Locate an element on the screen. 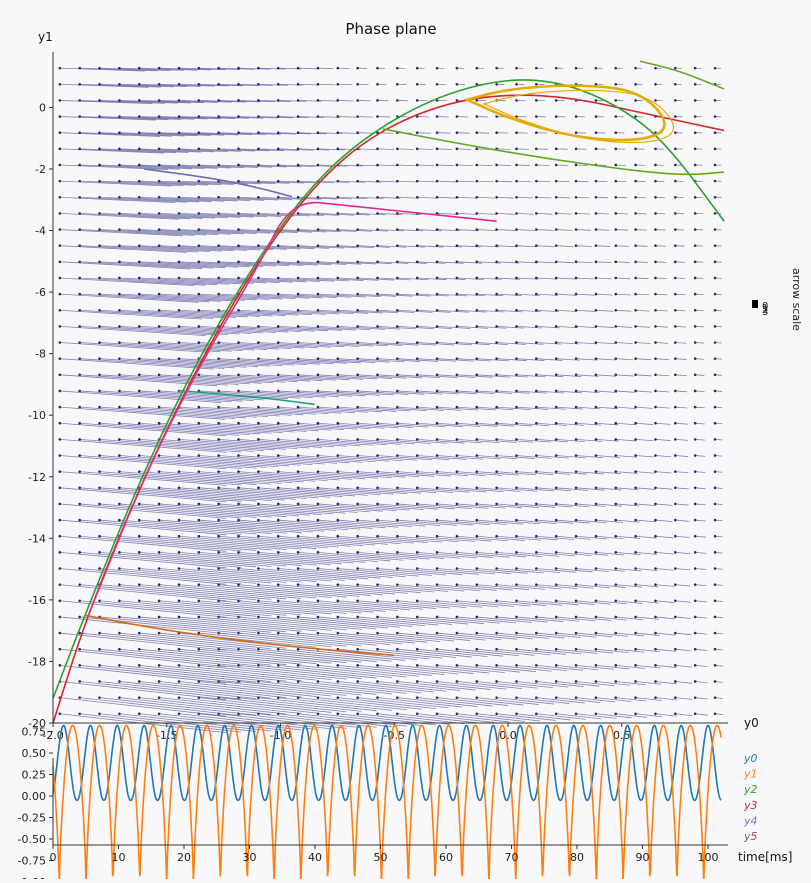  legend-item-y5: y5 is located at coordinates (750, 836).